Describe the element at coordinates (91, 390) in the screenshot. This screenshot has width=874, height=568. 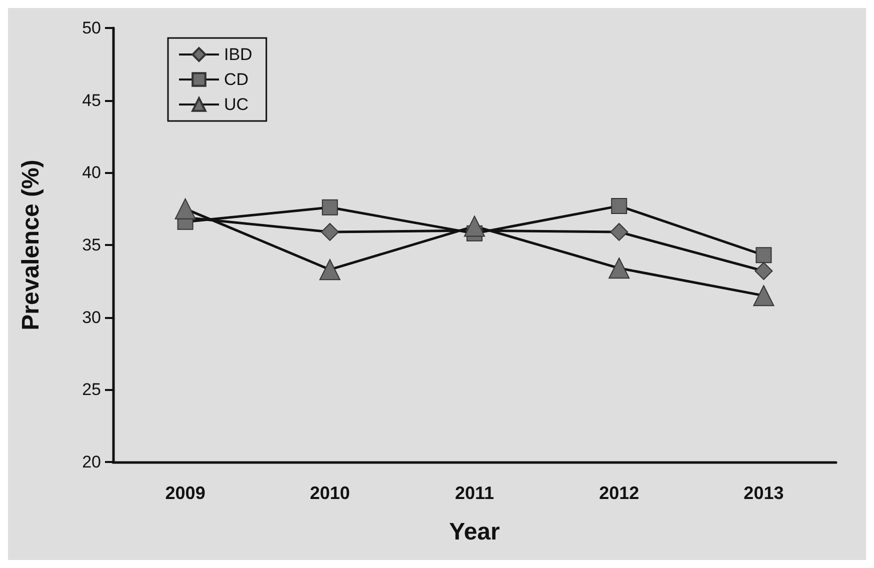
I see `y-tick-label: 25` at that location.